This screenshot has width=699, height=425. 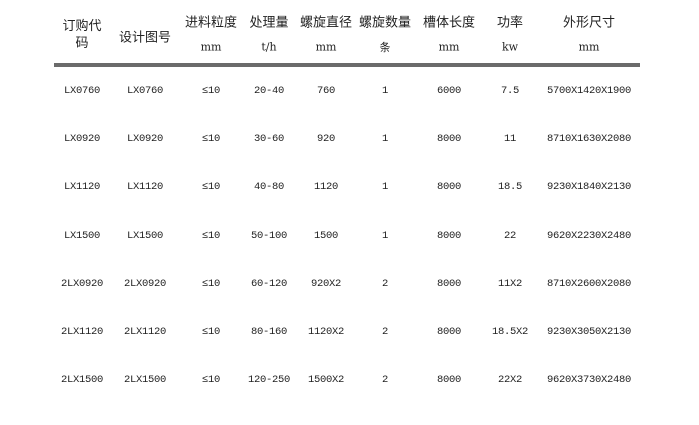 I want to click on header-divider, so click(x=347, y=65).